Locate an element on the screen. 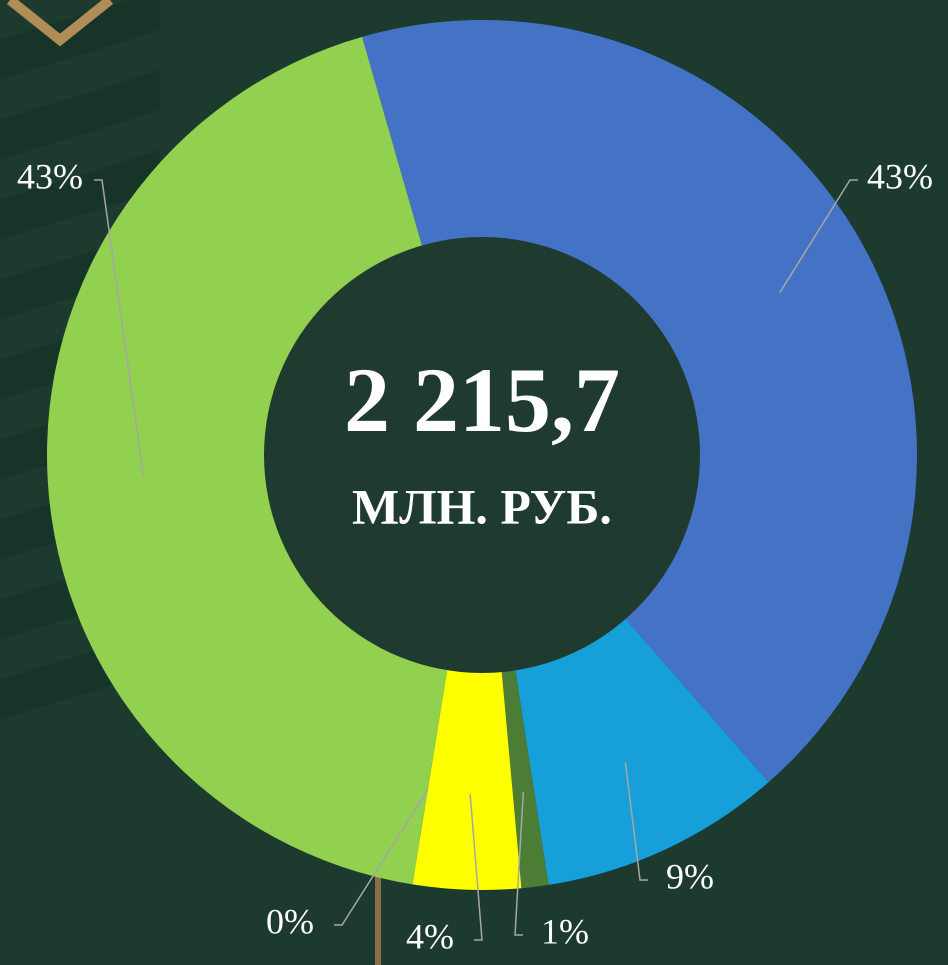 The image size is (948, 965). data-label: 9% is located at coordinates (690, 876).